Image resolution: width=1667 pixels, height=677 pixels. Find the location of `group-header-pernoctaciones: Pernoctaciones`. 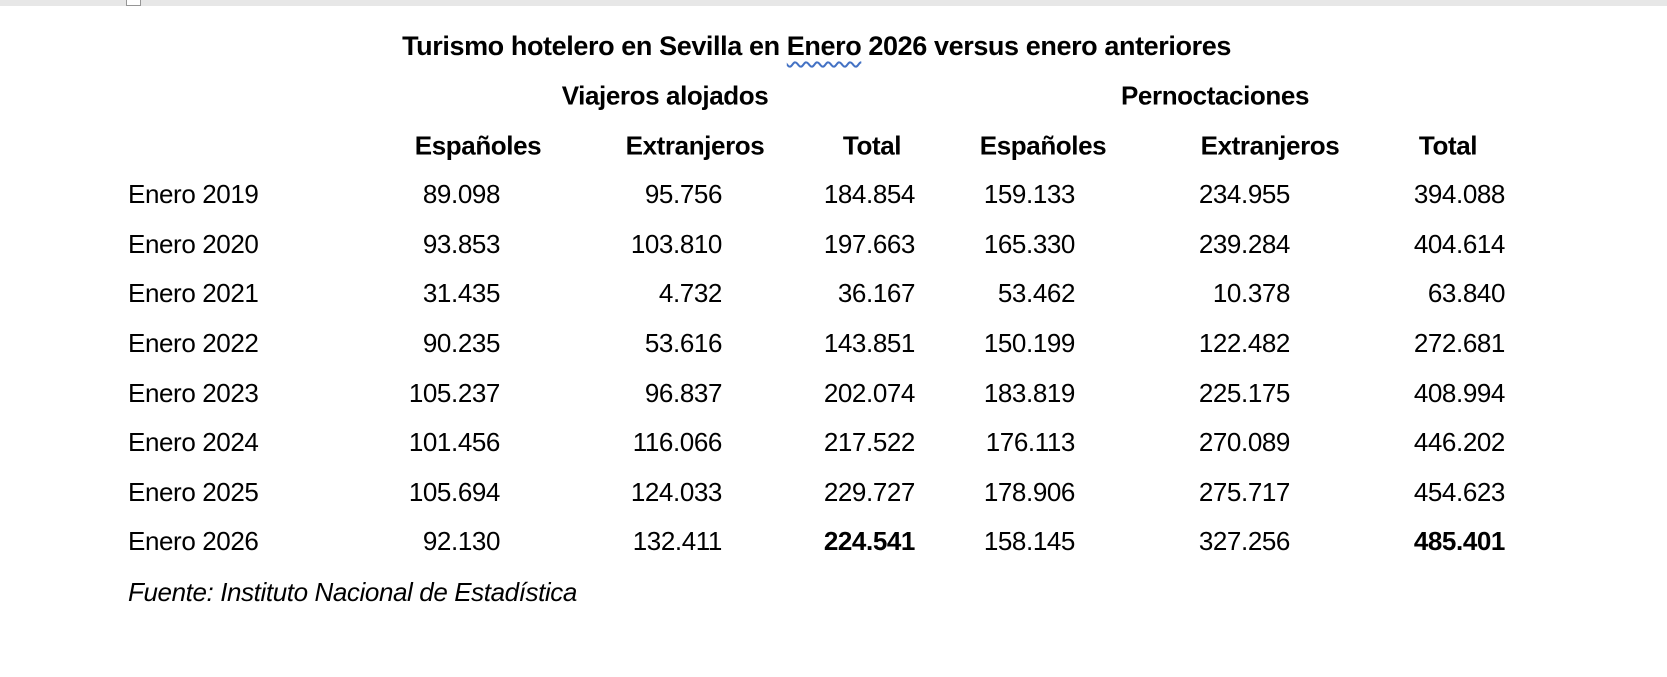

group-header-pernoctaciones: Pernoctaciones is located at coordinates (1215, 95).